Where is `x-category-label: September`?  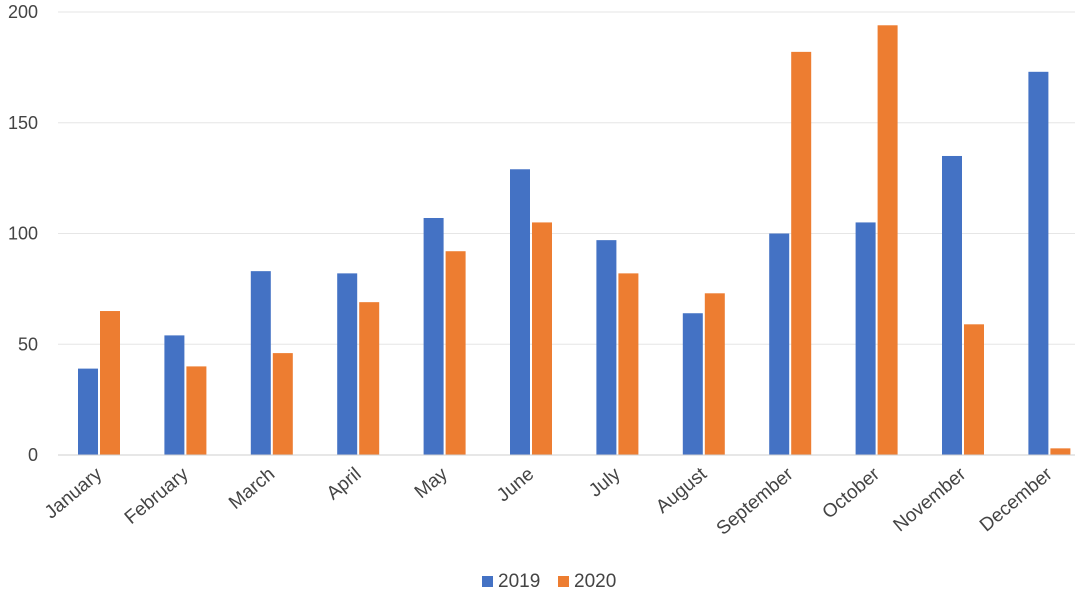 x-category-label: September is located at coordinates (755, 501).